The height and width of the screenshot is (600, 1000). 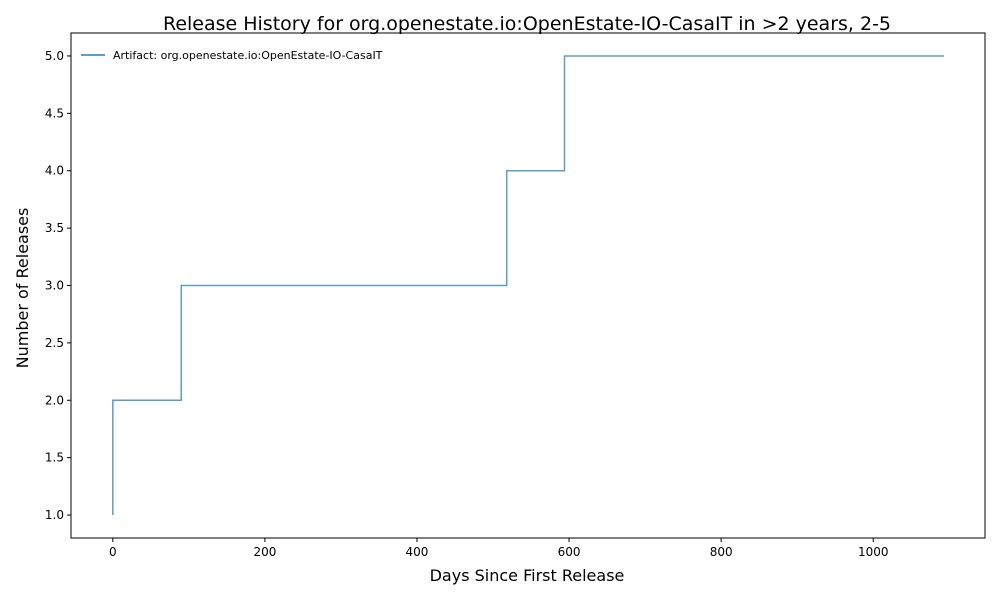 I want to click on y-tick-label: 4.5, so click(x=54, y=113).